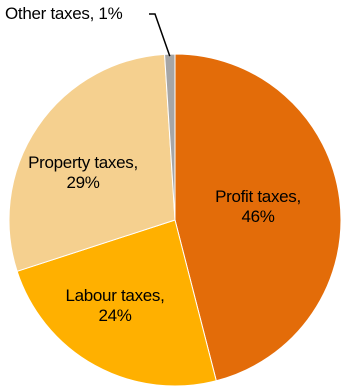 This screenshot has height=390, width=341. I want to click on label-profit-taxes: Profit taxes, 46%, so click(258, 206).